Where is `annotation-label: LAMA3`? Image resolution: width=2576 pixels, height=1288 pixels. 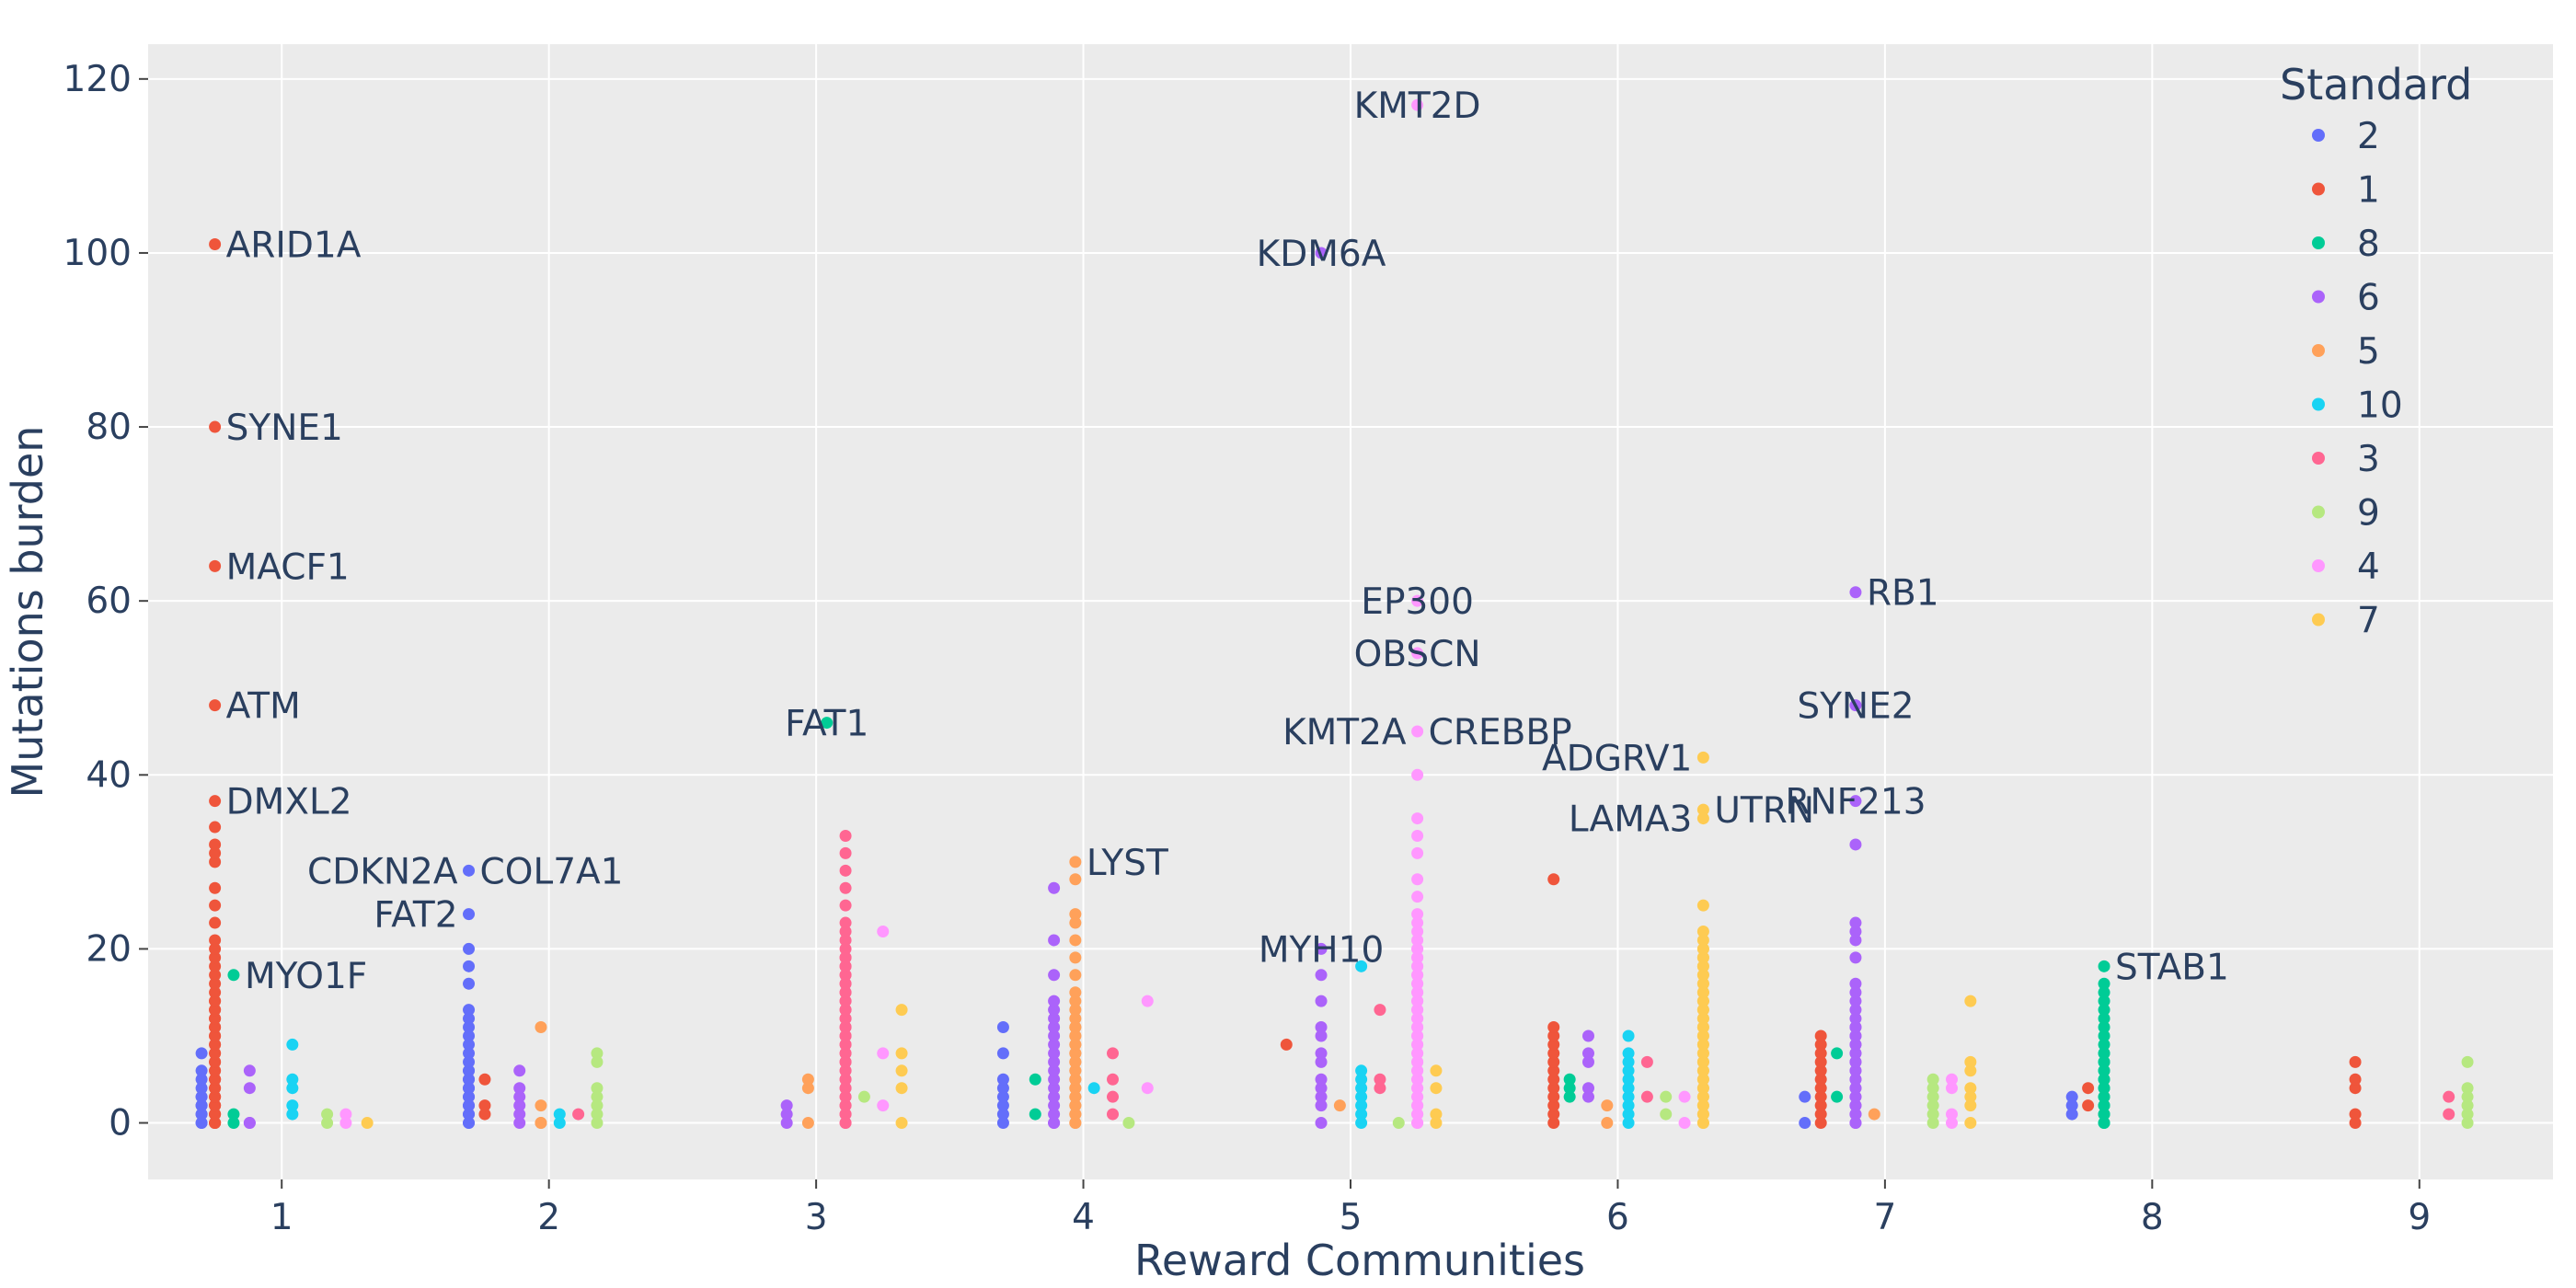 annotation-label: LAMA3 is located at coordinates (1630, 820).